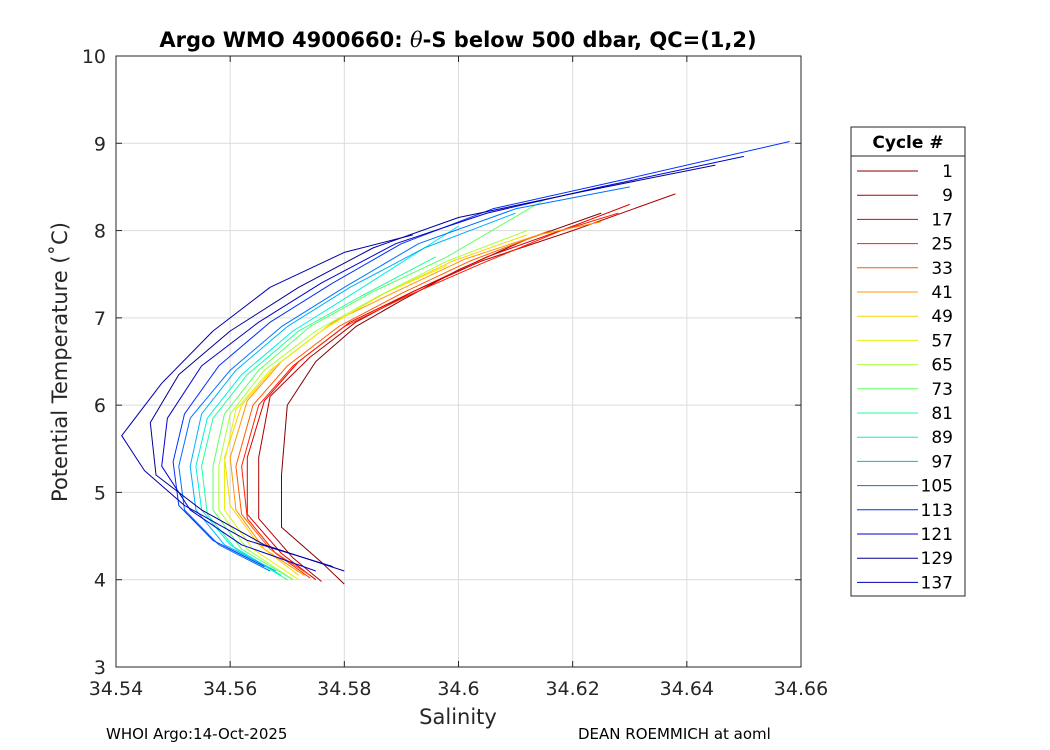  What do you see at coordinates (458, 717) in the screenshot?
I see `x-axis-label: Salinity` at bounding box center [458, 717].